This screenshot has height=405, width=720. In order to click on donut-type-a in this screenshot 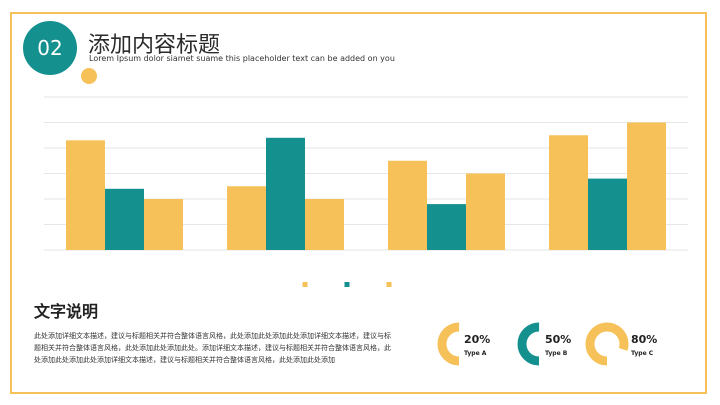, I will do `click(459, 344)`.